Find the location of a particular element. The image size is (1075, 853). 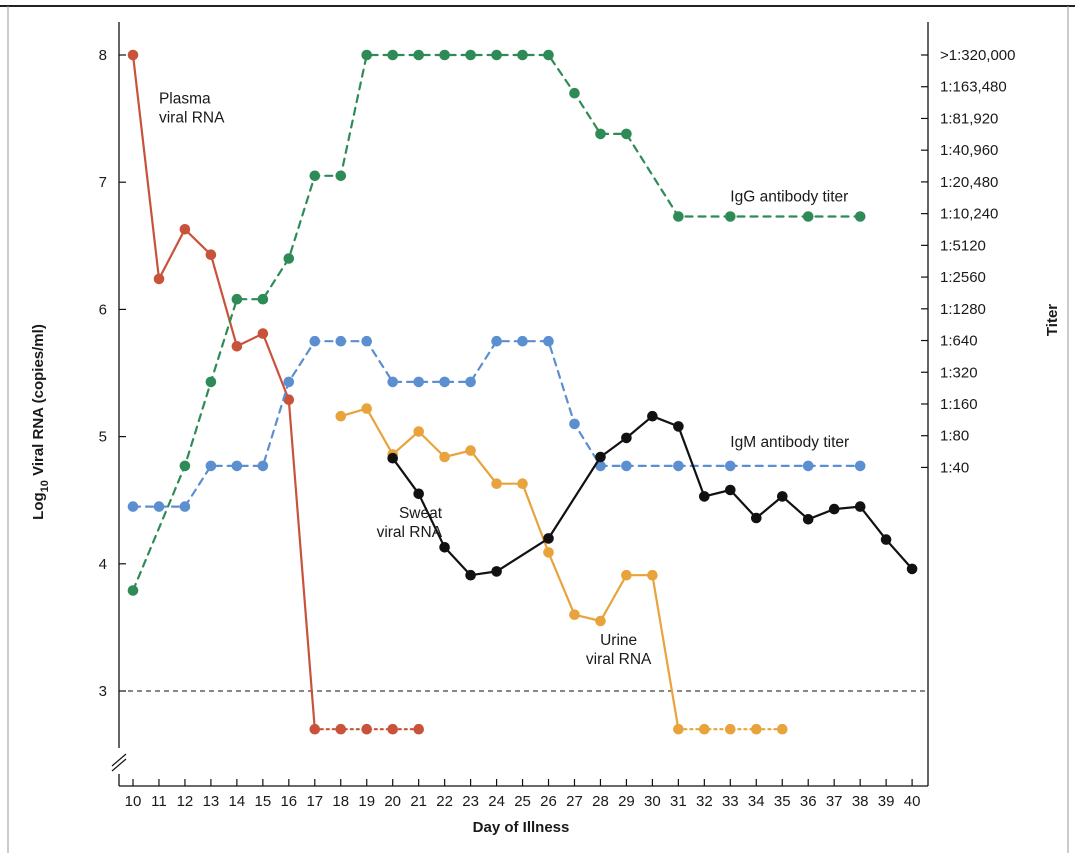

x-tick-label: 34 is located at coordinates (756, 801).